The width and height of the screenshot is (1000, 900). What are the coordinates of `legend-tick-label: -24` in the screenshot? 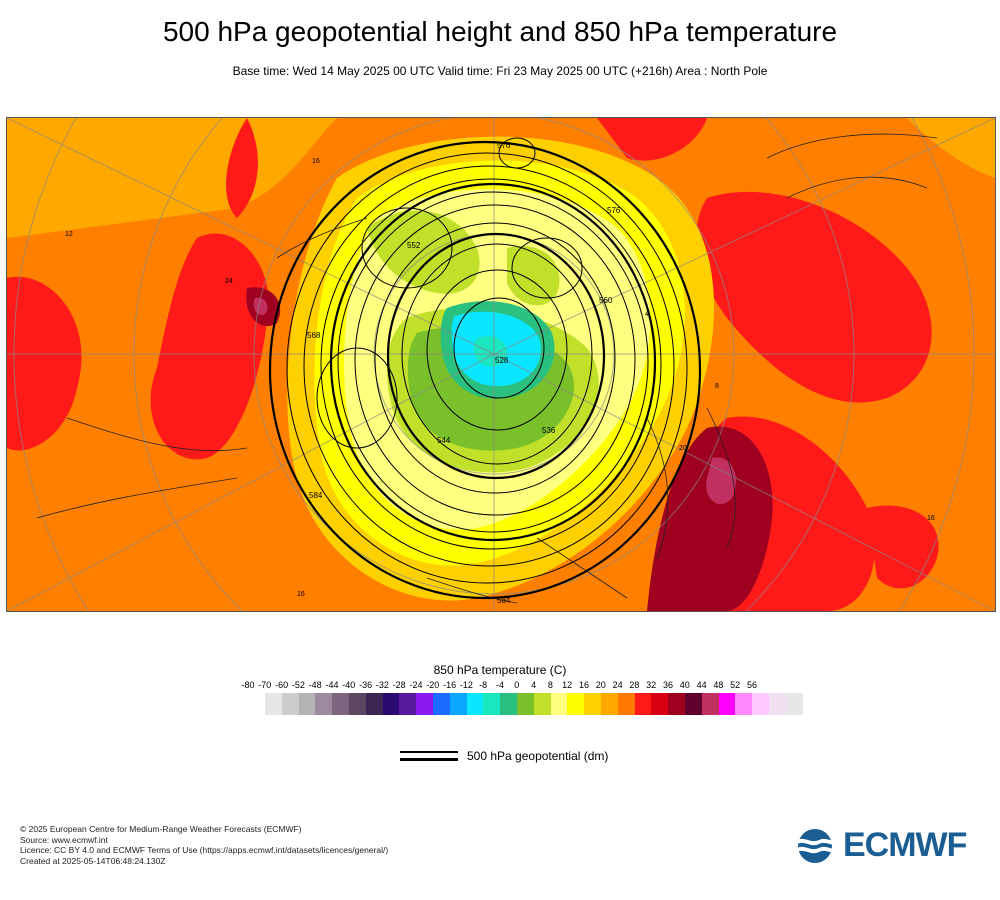 It's located at (416, 685).